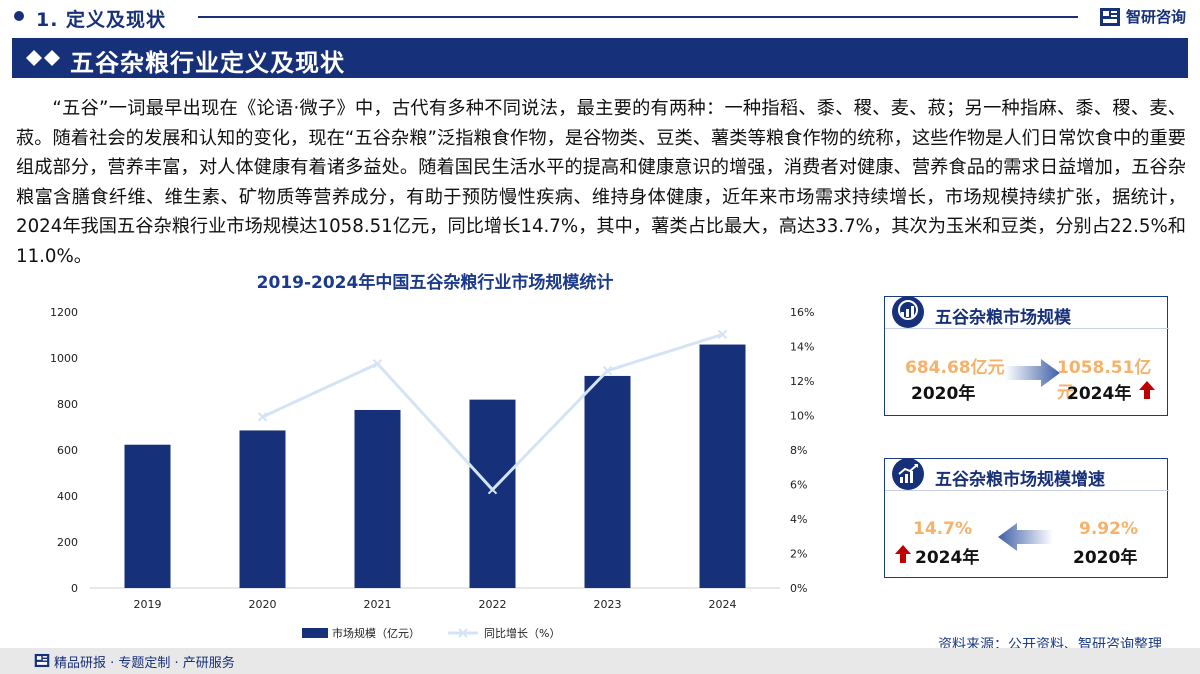  Describe the element at coordinates (463, 633) in the screenshot. I see `legend-line-marker` at that location.